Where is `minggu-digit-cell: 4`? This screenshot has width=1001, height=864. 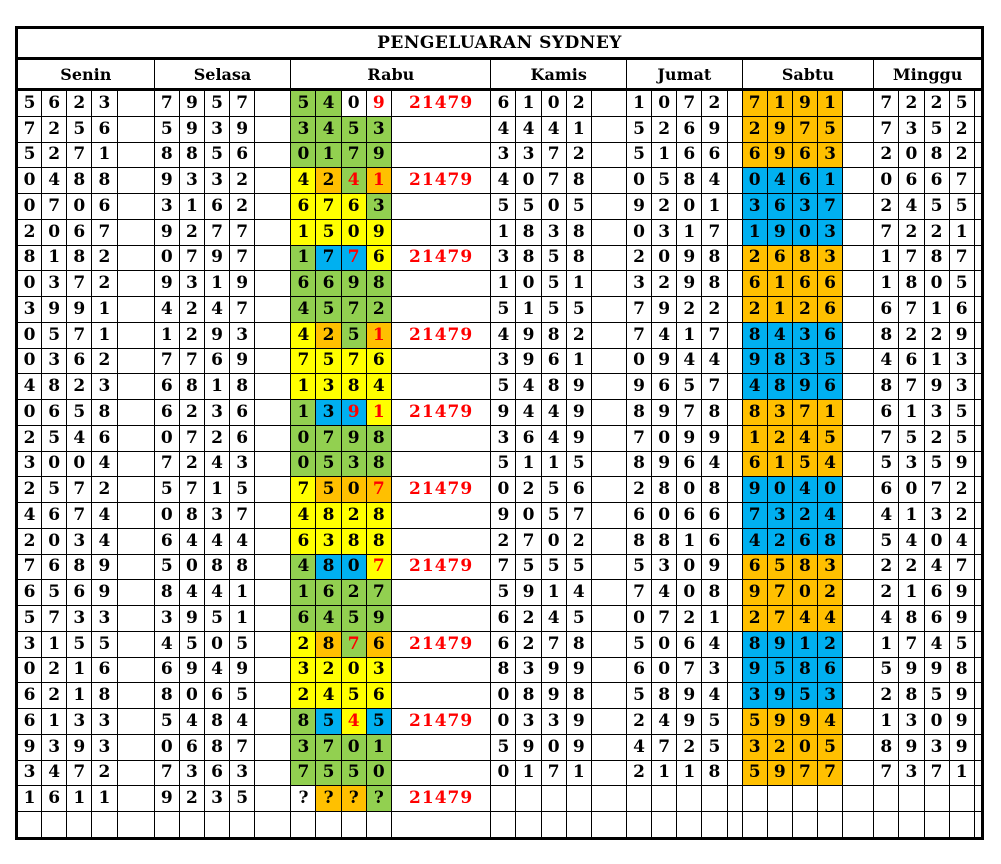 minggu-digit-cell: 4 is located at coordinates (886, 618).